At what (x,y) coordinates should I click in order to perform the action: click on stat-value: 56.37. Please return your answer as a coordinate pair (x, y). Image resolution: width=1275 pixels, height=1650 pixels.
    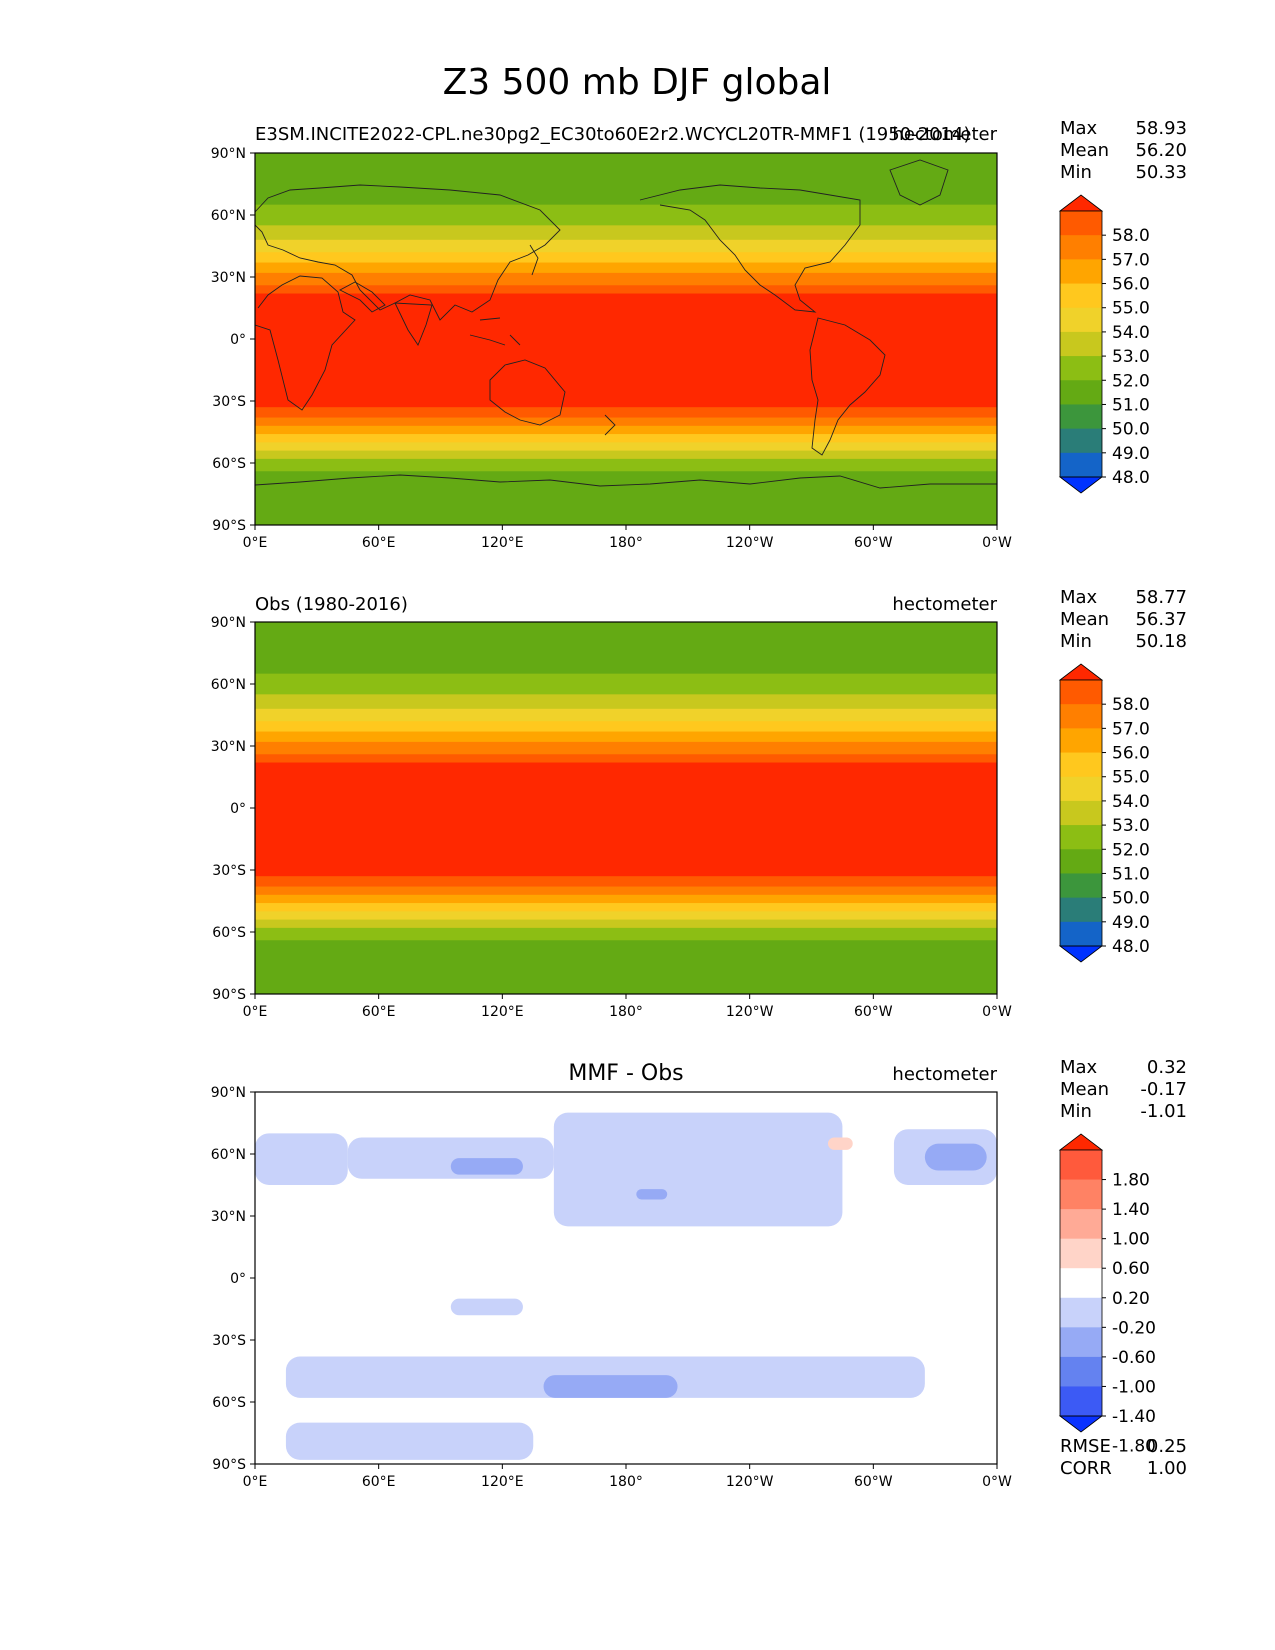
    Looking at the image, I should click on (1161, 619).